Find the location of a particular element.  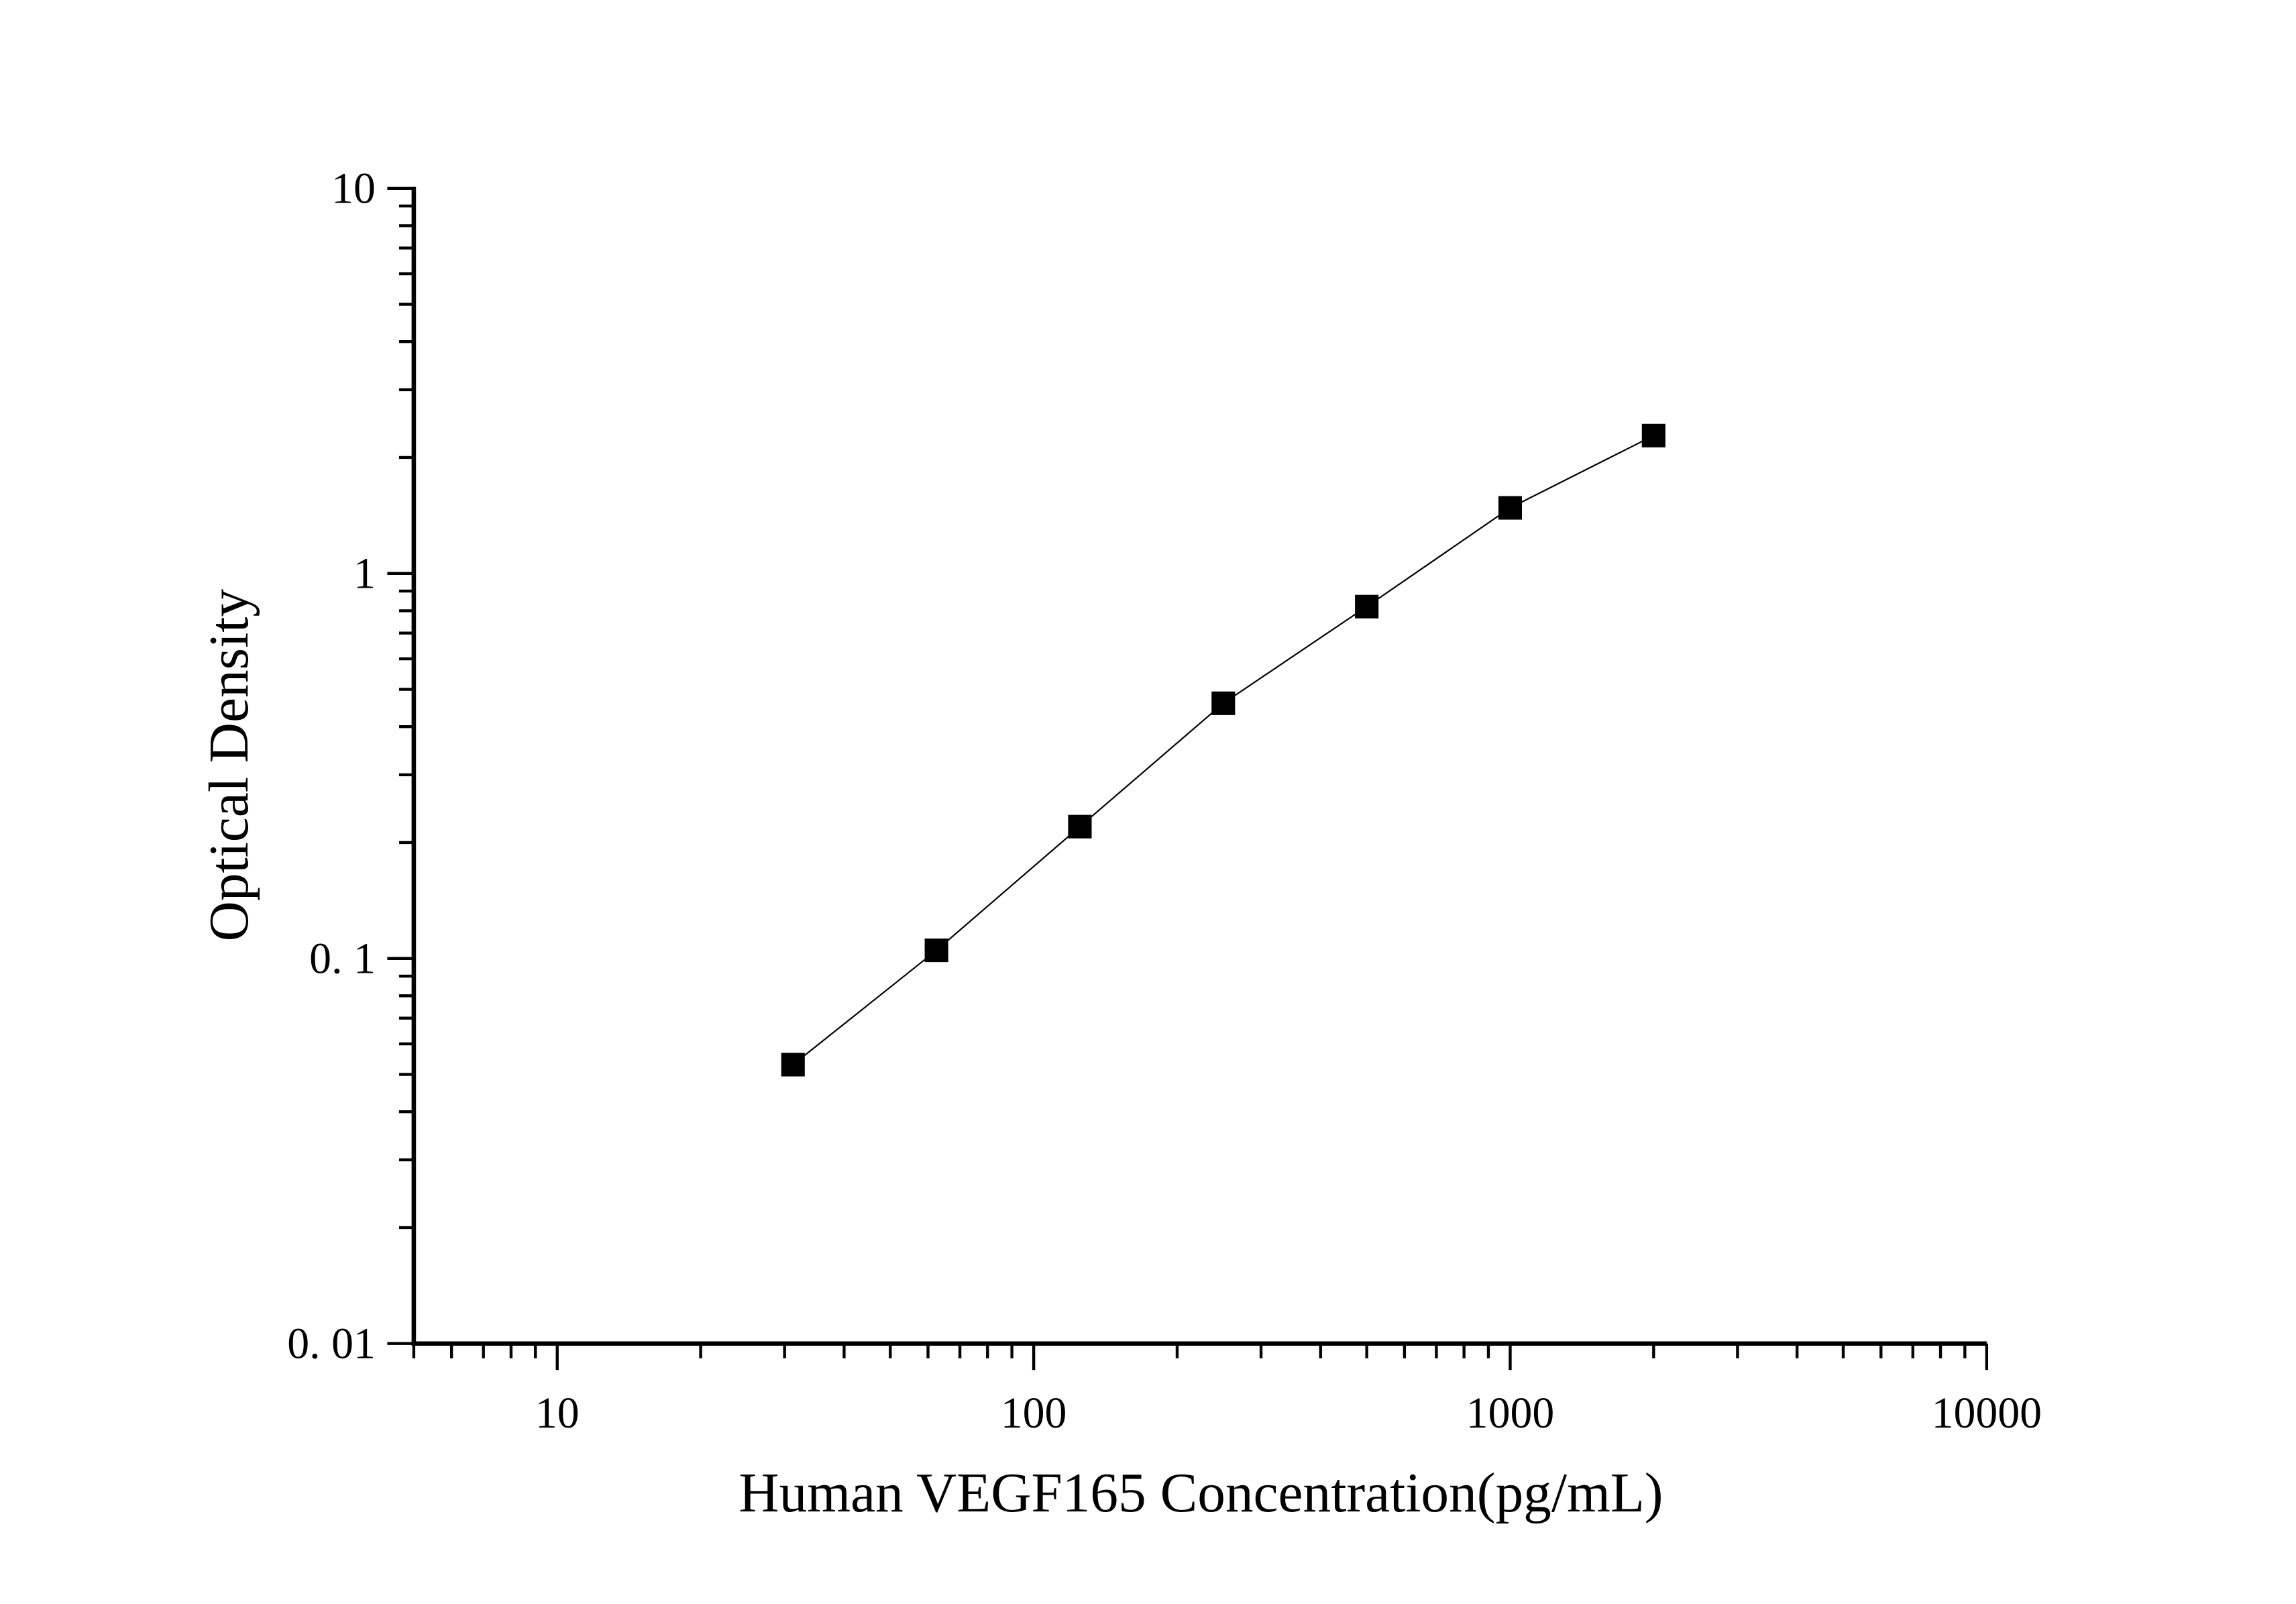

y-tick-label: 10 is located at coordinates (353, 188).